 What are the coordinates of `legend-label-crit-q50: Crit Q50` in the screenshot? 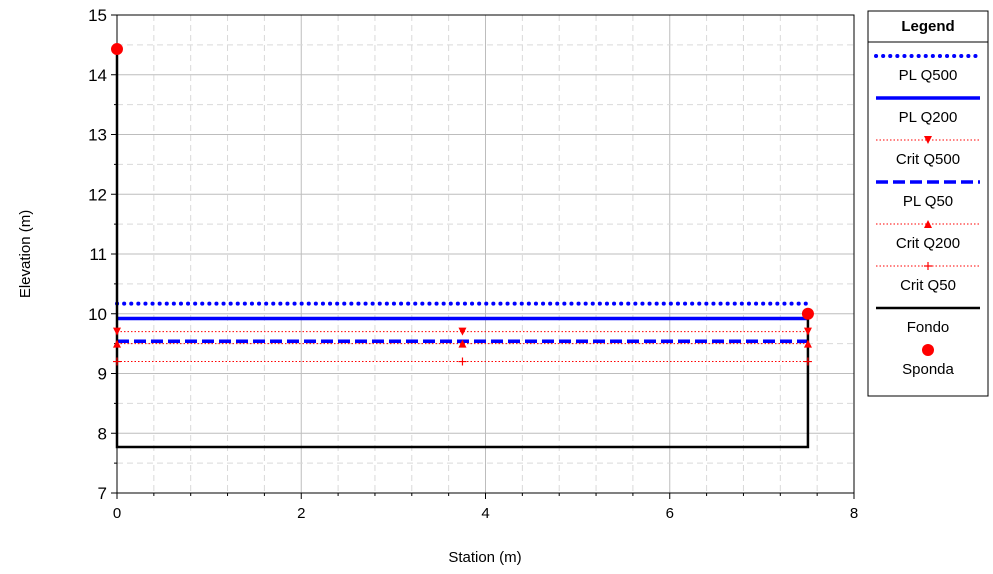 It's located at (928, 285).